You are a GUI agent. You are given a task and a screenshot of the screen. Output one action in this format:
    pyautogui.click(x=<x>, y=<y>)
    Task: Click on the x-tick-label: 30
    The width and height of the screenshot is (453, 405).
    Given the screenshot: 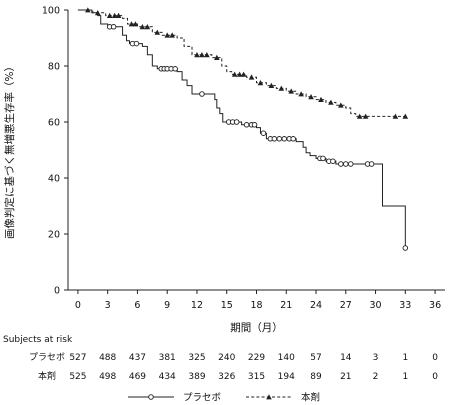 What is the action you would take?
    pyautogui.click(x=376, y=305)
    